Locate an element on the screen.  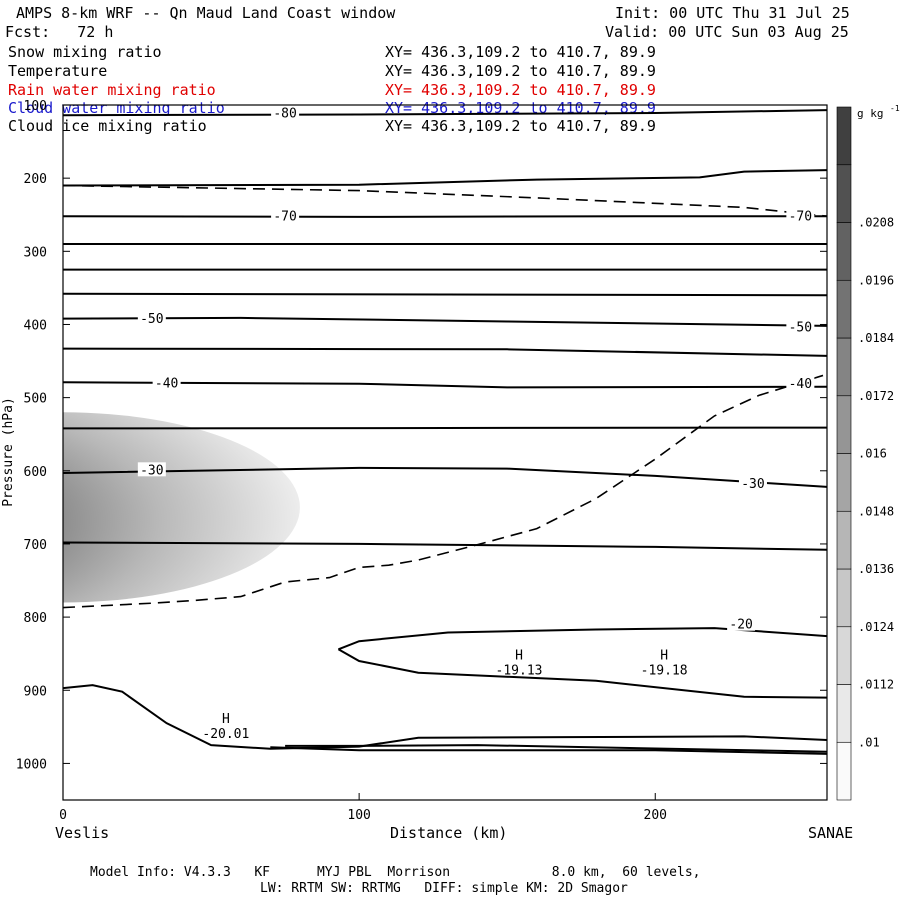
colorbar-unit-exponent: -1 is located at coordinates (895, 108).